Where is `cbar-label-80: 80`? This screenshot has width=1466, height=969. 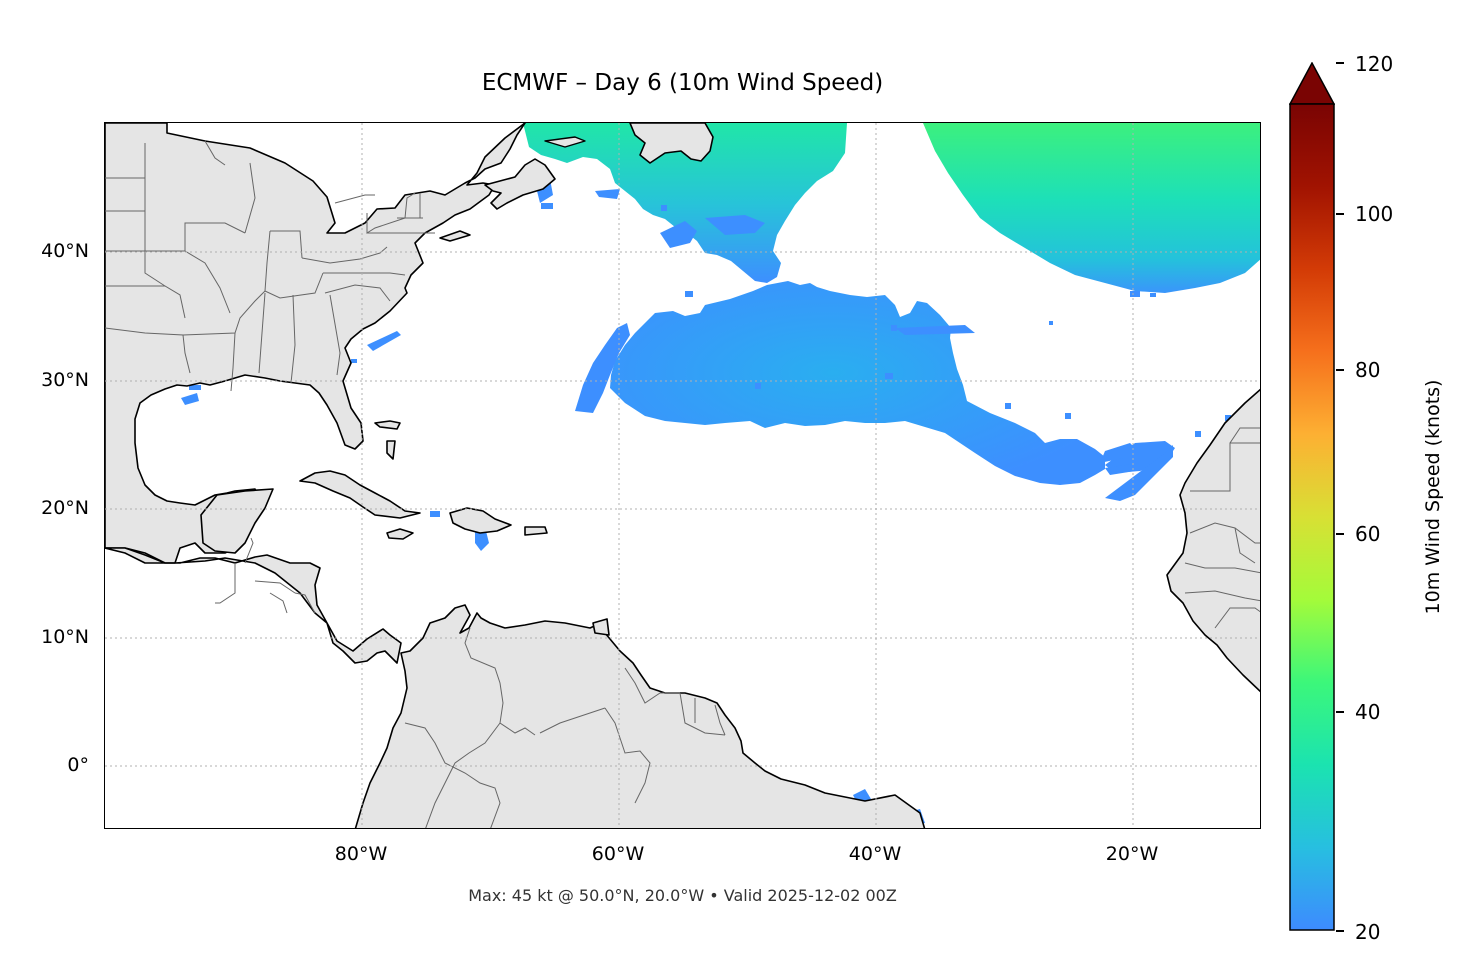 cbar-label-80: 80 is located at coordinates (1368, 370).